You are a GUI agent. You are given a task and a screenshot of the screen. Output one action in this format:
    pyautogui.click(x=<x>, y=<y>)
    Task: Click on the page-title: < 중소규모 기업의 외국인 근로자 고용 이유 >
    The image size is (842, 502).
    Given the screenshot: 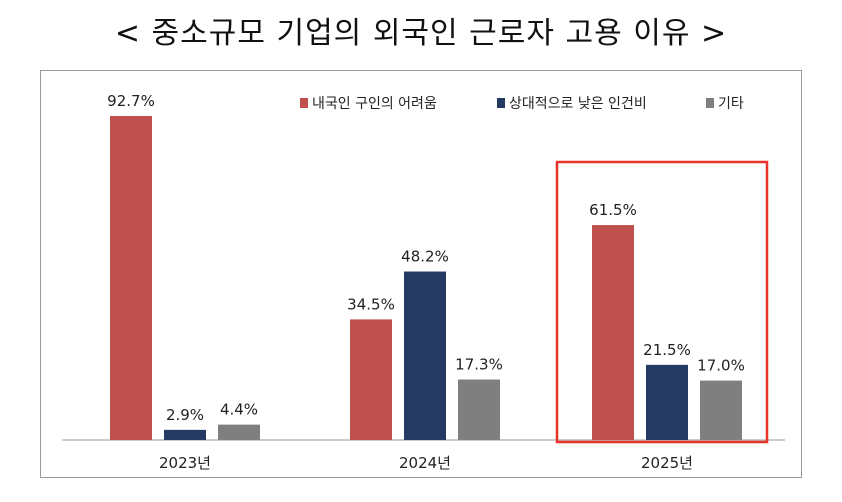 What is the action you would take?
    pyautogui.click(x=421, y=33)
    